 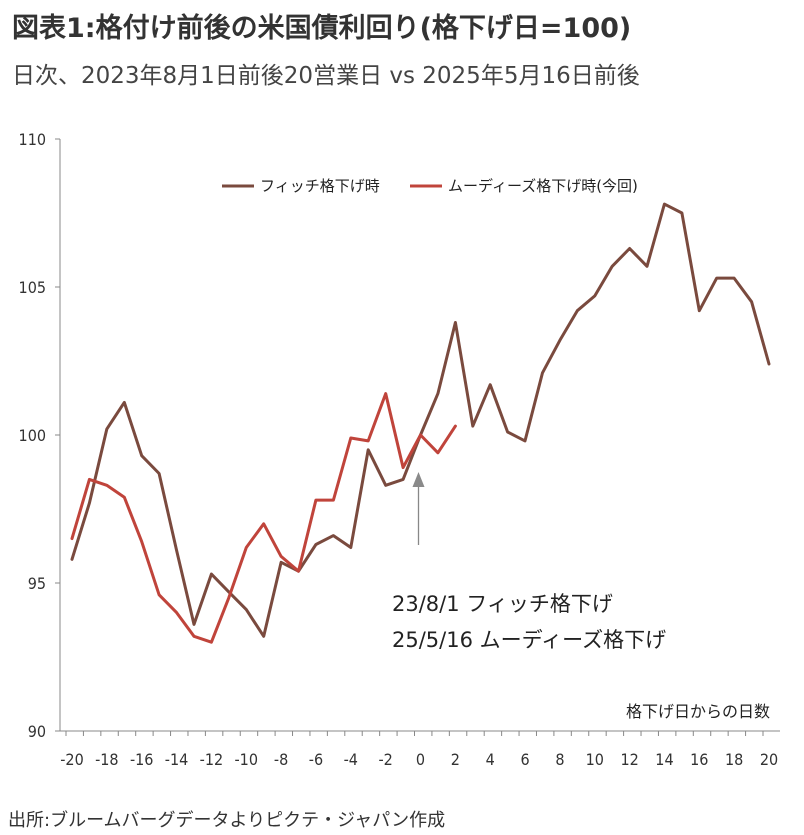 I want to click on x-tick-label: 20, so click(x=769, y=759).